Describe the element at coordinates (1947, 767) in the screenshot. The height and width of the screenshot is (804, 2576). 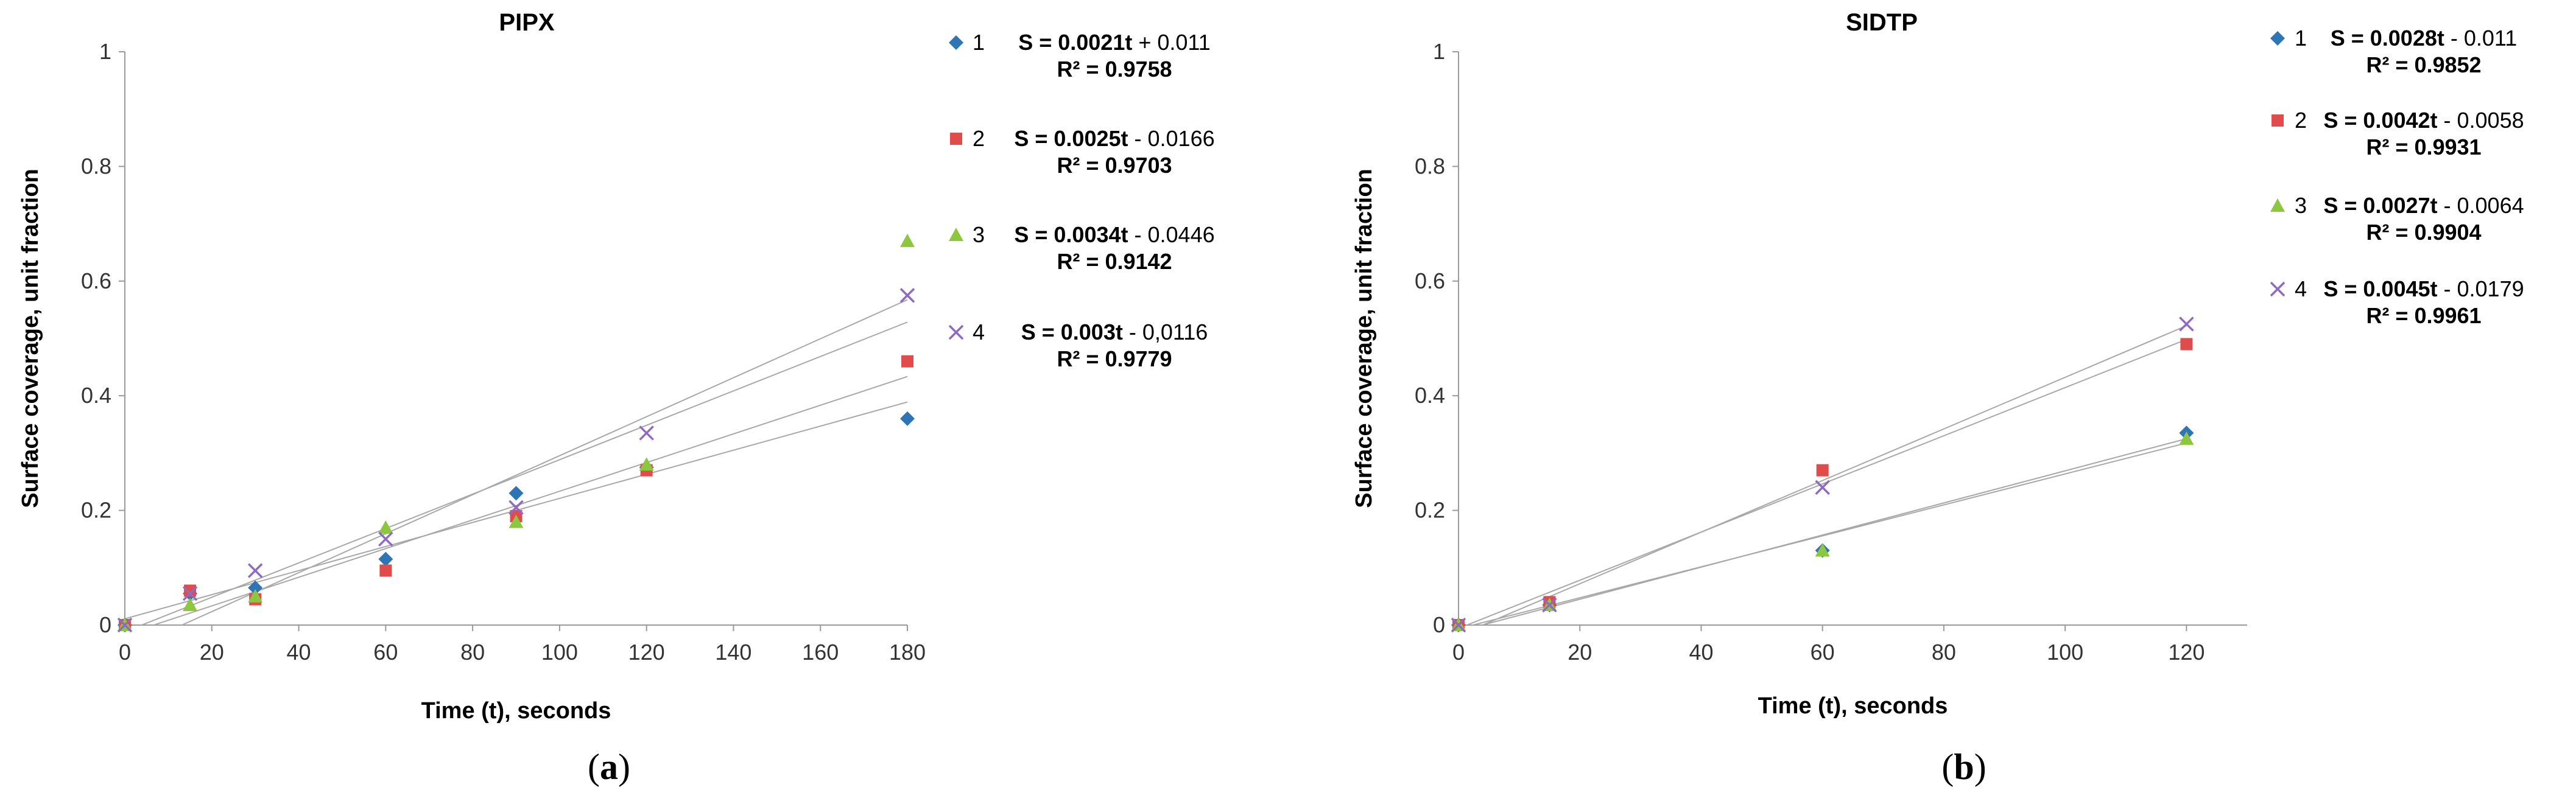
I see `panel-label-open: (` at that location.